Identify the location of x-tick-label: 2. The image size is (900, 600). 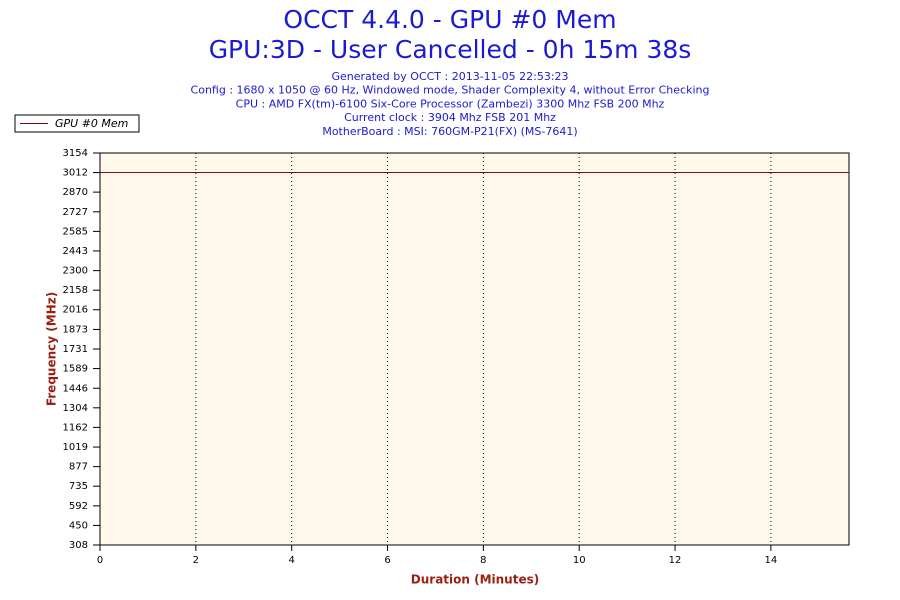
(196, 560).